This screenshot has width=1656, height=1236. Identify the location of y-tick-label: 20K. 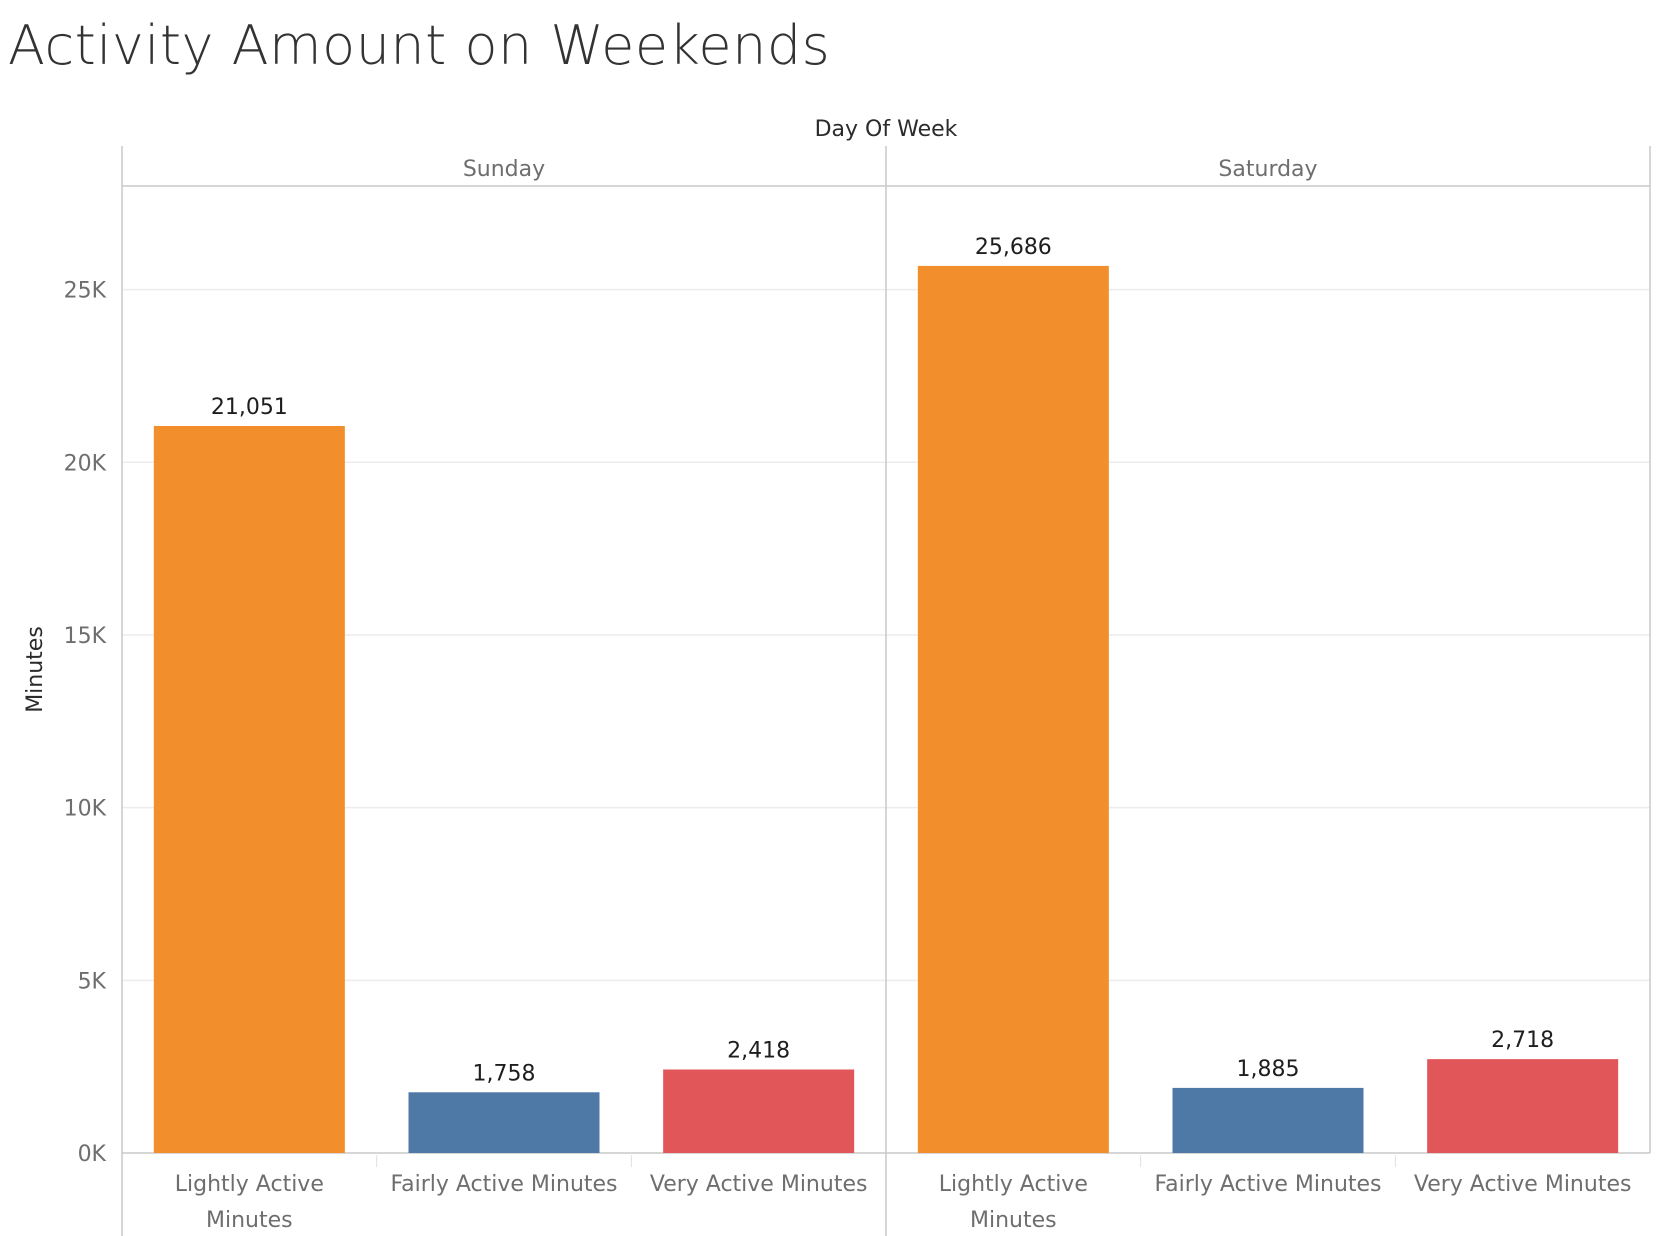
(85, 463).